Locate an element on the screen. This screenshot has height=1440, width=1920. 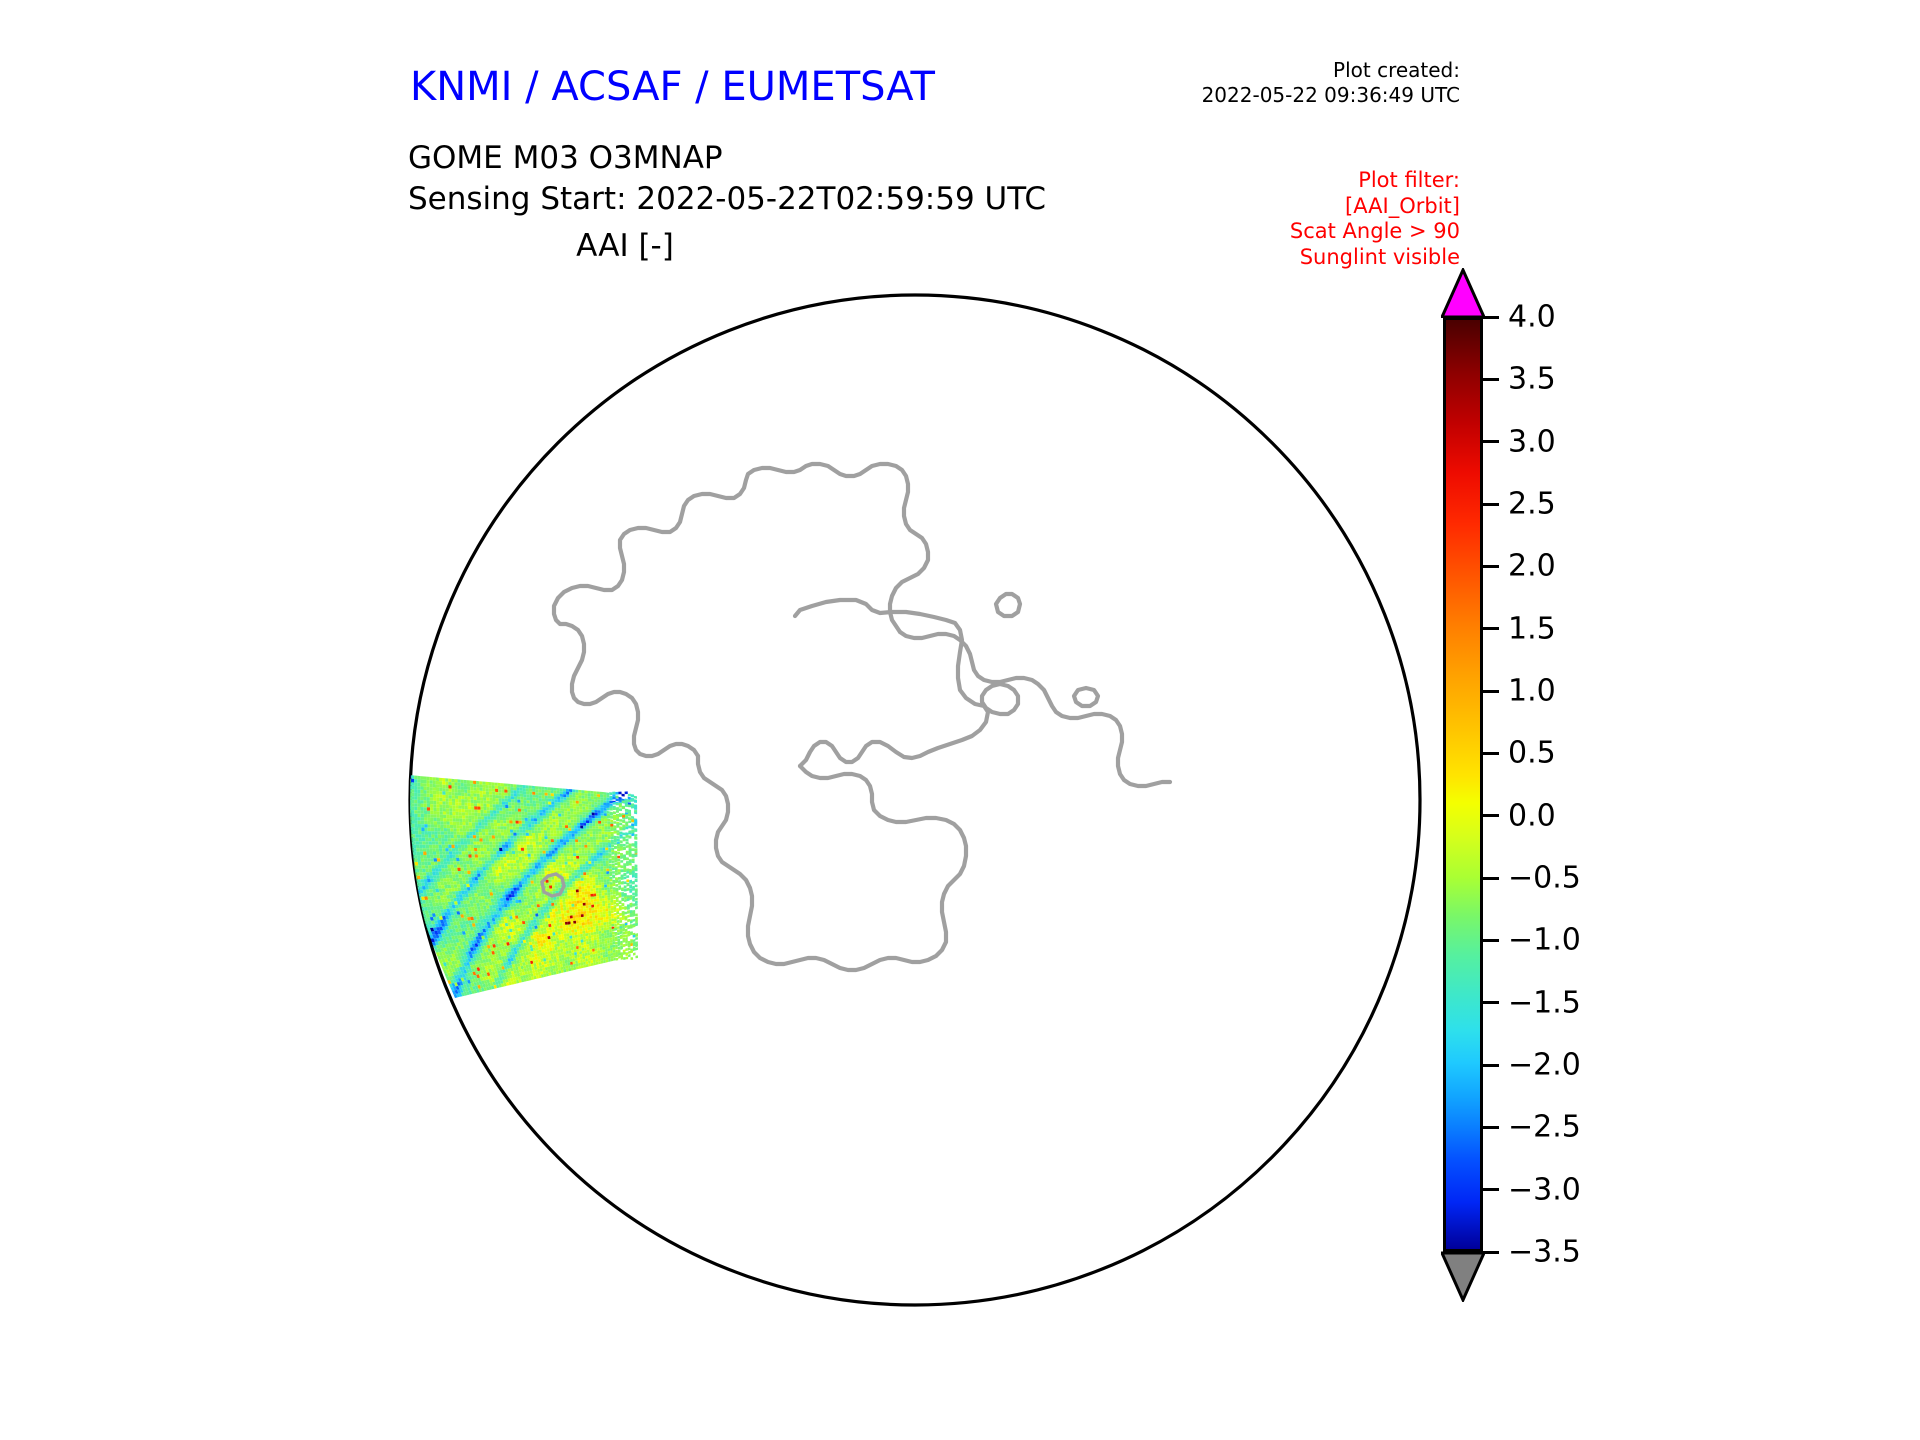
colorbar-under-arrow-outline is located at coordinates (1463, 1276).